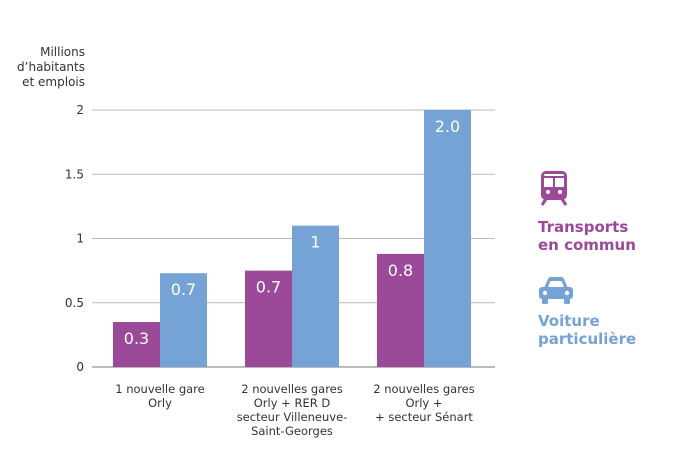 Image resolution: width=678 pixels, height=475 pixels. What do you see at coordinates (292, 417) in the screenshot?
I see `category-label-line: secteur Villeneuve-` at bounding box center [292, 417].